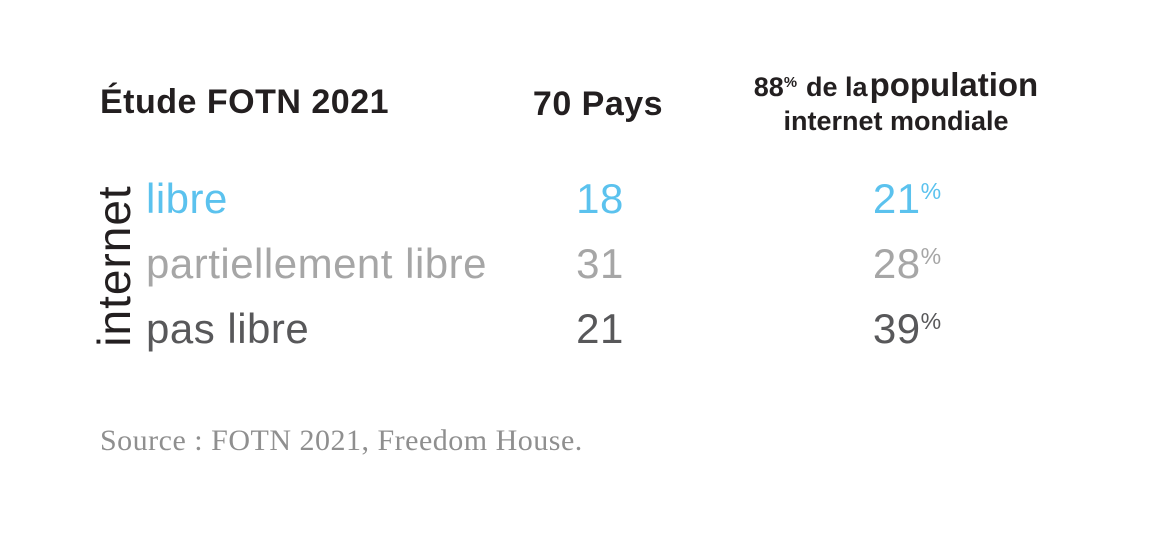 The width and height of the screenshot is (1155, 553). I want to click on population-header-word: population, so click(954, 84).